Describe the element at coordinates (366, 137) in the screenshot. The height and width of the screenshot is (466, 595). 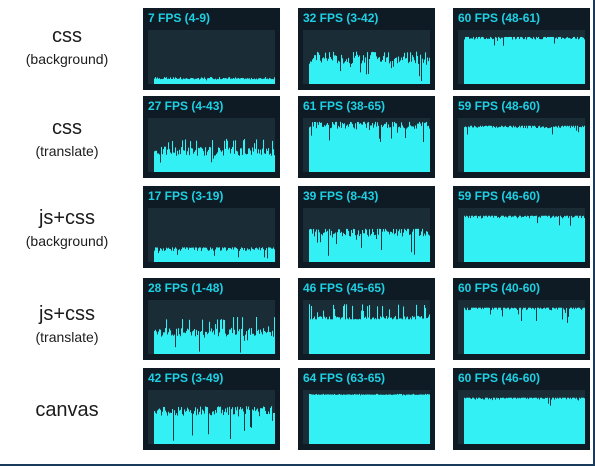
I see `fps-meter: 61 FPS (38-65)` at that location.